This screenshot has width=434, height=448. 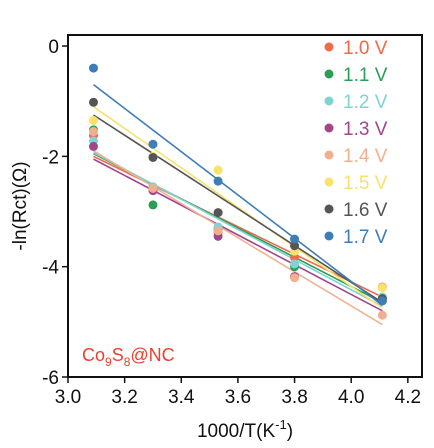 I want to click on annotation-part: 9, so click(x=108, y=362).